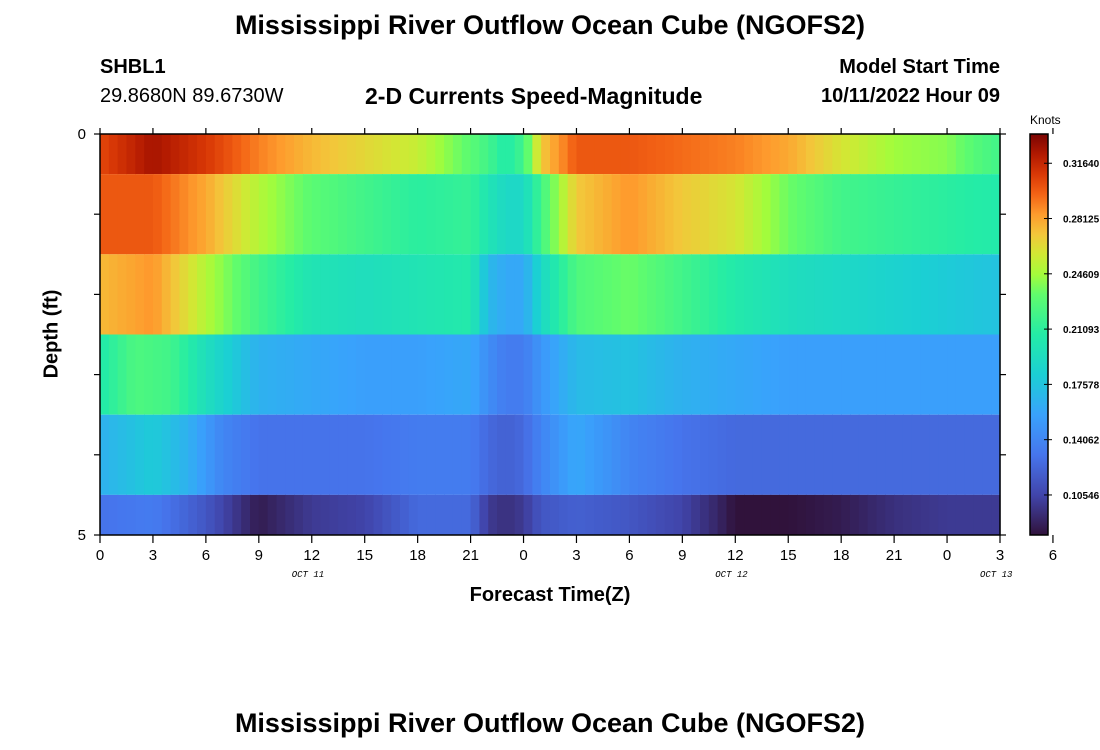 The height and width of the screenshot is (750, 1100). What do you see at coordinates (910, 96) in the screenshot?
I see `model-start-value: 10/11/2022 Hour 09` at bounding box center [910, 96].